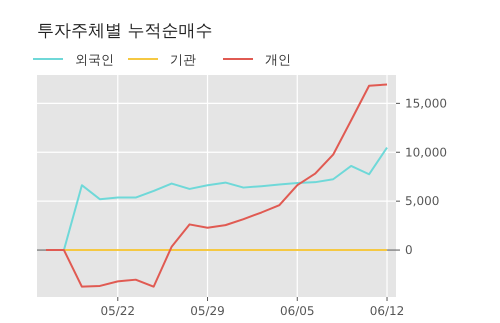  What do you see at coordinates (124, 31) in the screenshot?
I see `chart-title: 투자주체별 누적순매수` at bounding box center [124, 31].